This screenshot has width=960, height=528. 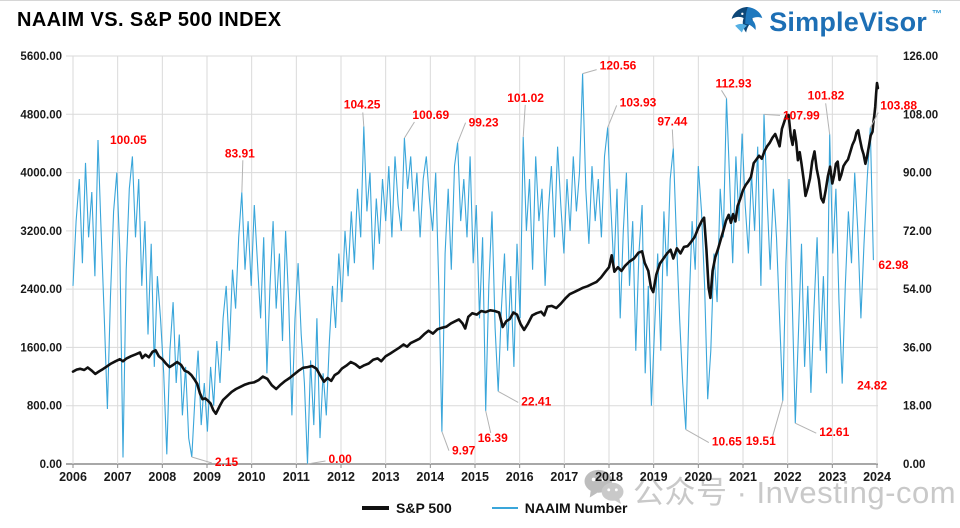 I want to click on annotation-value: 62.98, so click(x=893, y=265).